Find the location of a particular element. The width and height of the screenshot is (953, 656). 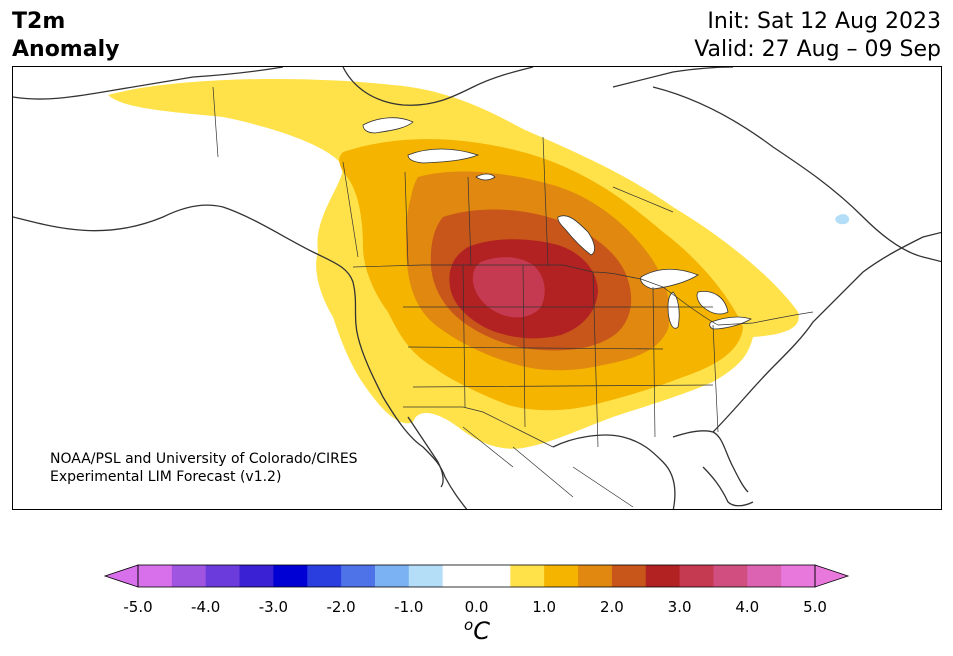

hudson-bay is located at coordinates (438, 86).